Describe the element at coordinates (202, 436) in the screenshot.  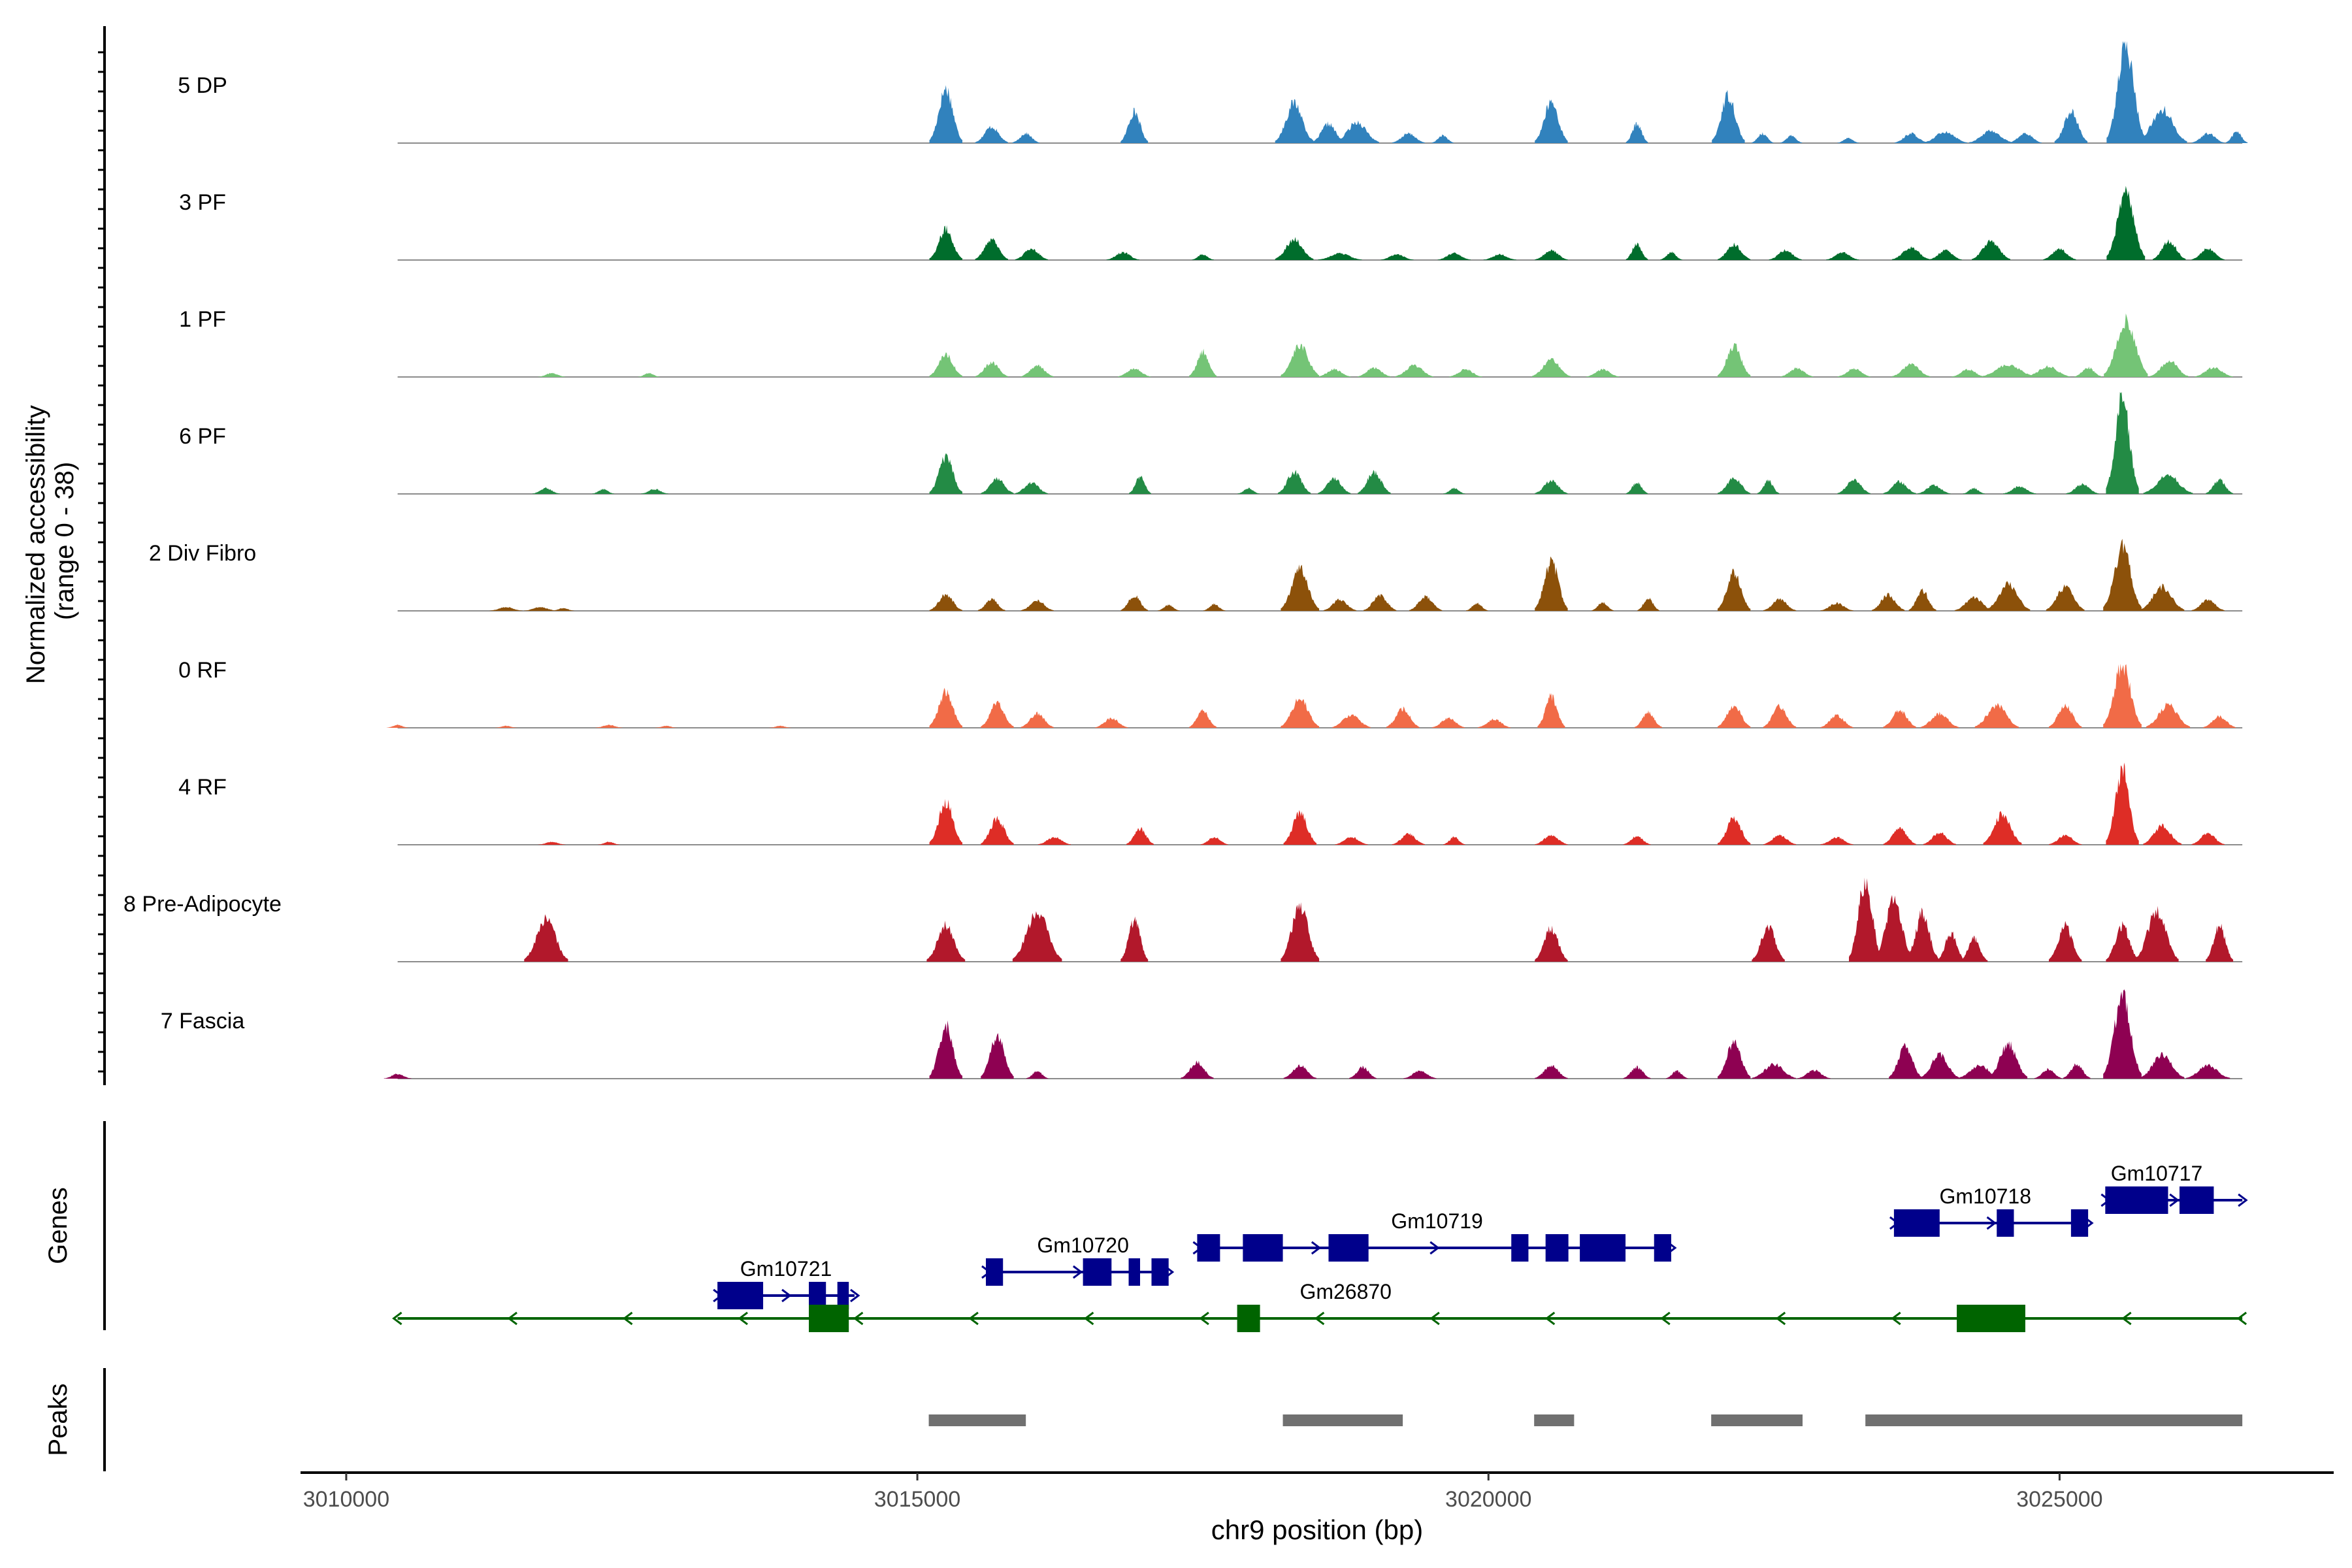
I see `track-label-6-pf: 6 PF` at that location.